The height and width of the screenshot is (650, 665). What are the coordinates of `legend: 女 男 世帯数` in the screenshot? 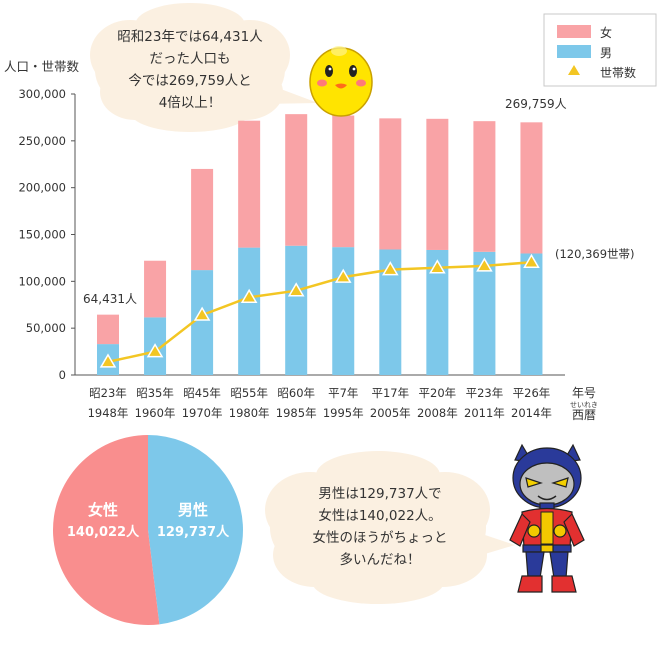 It's located at (600, 50).